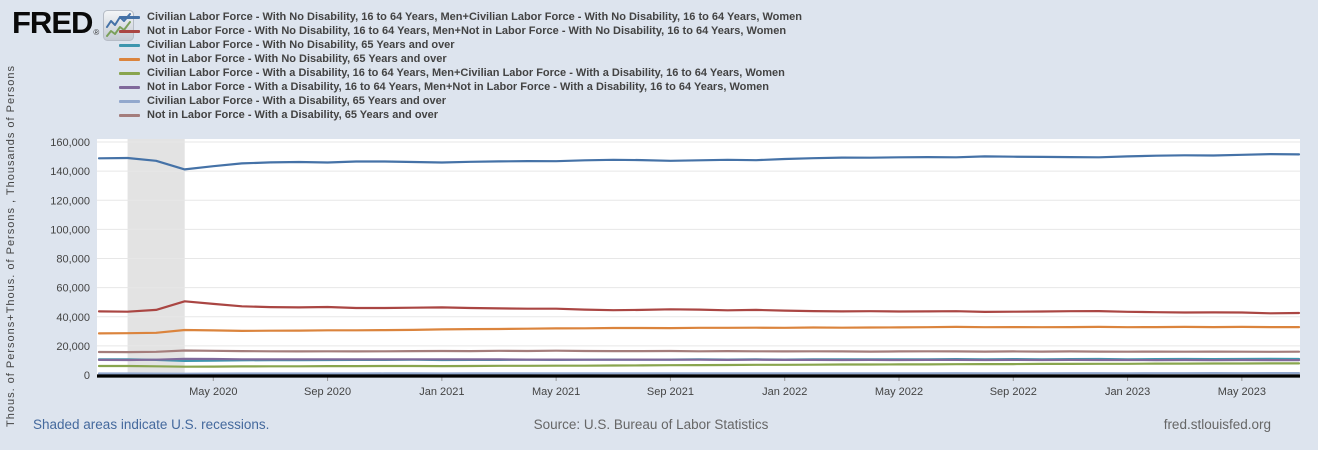  I want to click on x-tick-label: Jan 2021, so click(441, 392).